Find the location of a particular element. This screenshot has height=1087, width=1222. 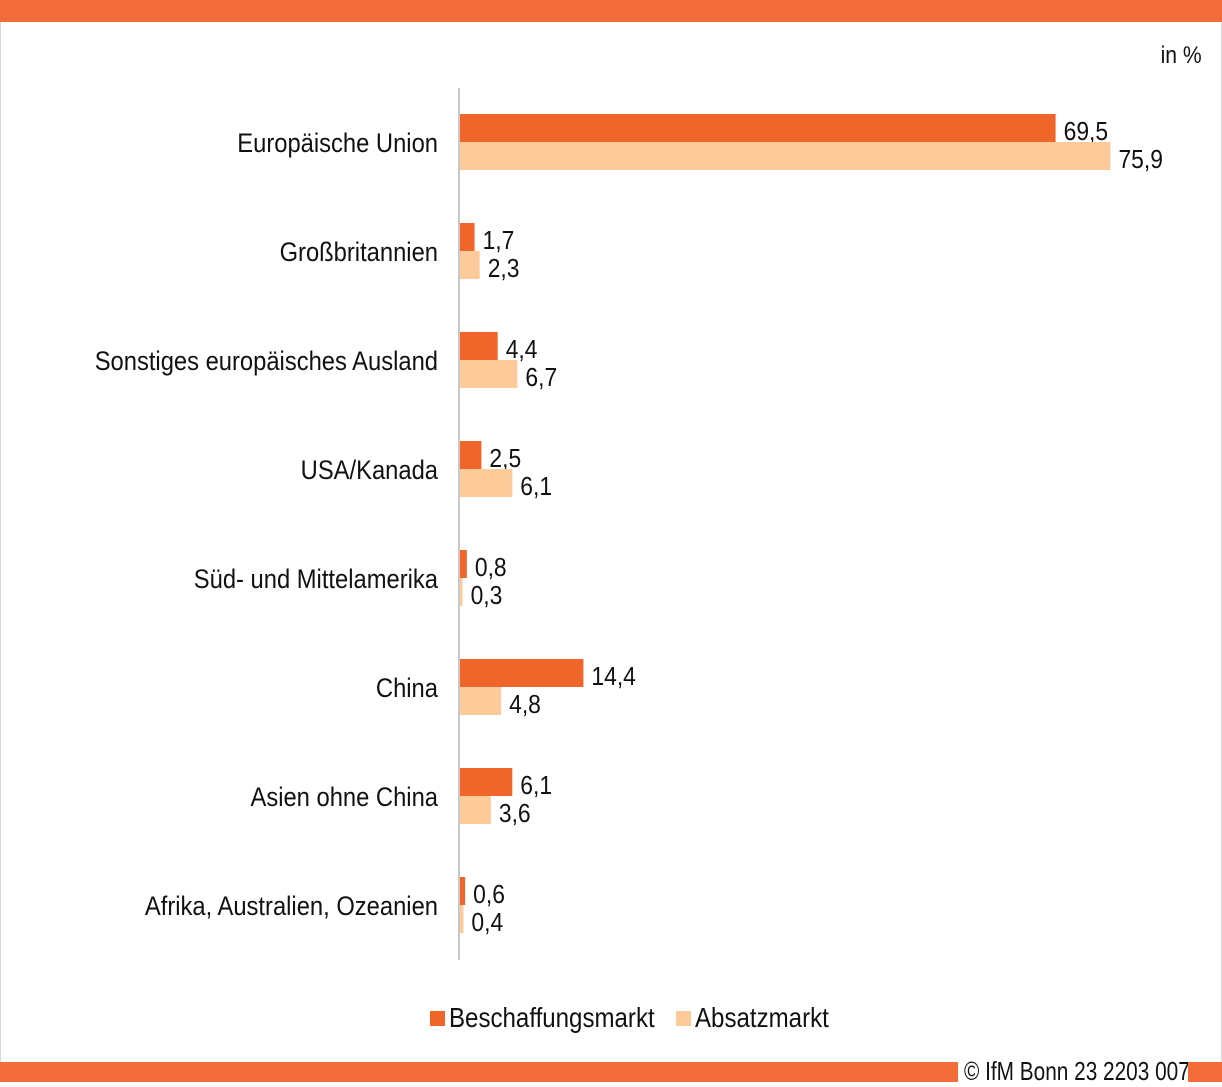

unit-label: in % is located at coordinates (1181, 55).